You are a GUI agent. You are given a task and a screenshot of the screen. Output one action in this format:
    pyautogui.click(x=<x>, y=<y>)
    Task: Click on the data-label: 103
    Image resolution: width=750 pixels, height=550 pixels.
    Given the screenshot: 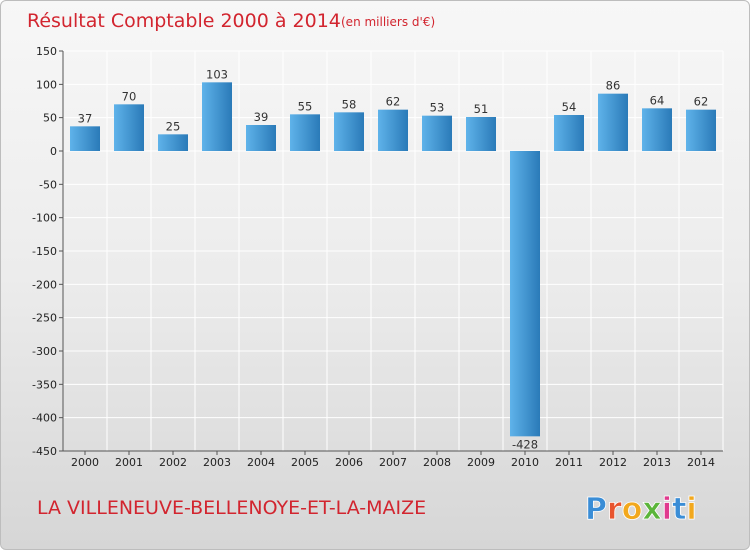 What is the action you would take?
    pyautogui.click(x=217, y=74)
    